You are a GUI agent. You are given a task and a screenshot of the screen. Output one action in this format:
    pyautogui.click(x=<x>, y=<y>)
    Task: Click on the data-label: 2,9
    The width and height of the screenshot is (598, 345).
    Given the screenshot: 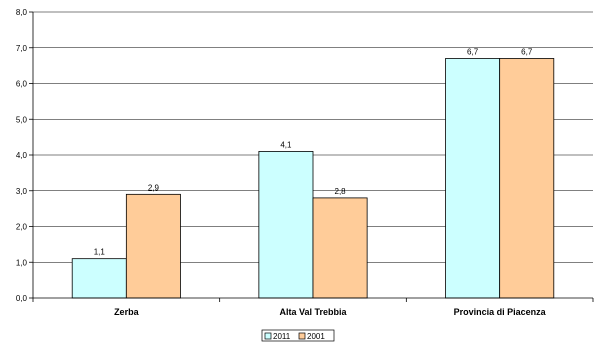 What is the action you would take?
    pyautogui.click(x=154, y=187)
    